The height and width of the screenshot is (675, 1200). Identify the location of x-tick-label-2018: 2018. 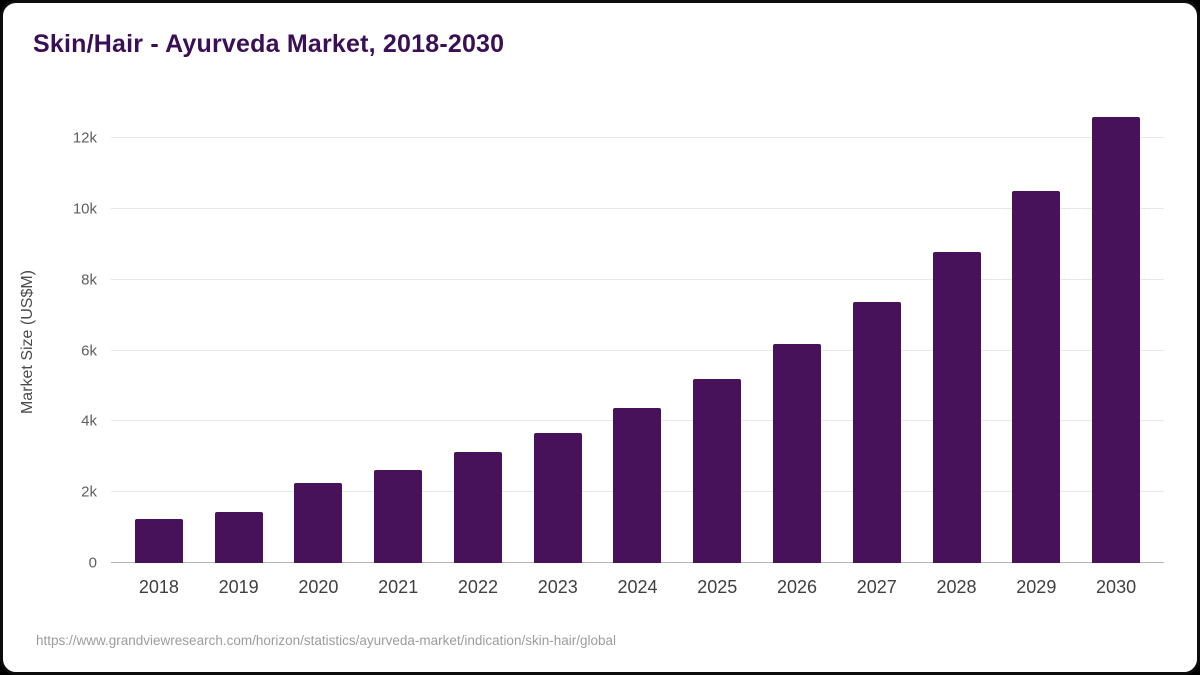
(158, 587).